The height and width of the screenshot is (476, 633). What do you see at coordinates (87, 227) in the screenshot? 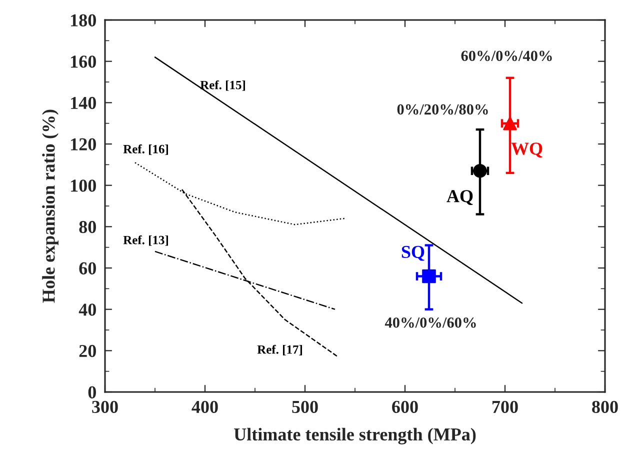
I see `y-tick-label: 80` at bounding box center [87, 227].